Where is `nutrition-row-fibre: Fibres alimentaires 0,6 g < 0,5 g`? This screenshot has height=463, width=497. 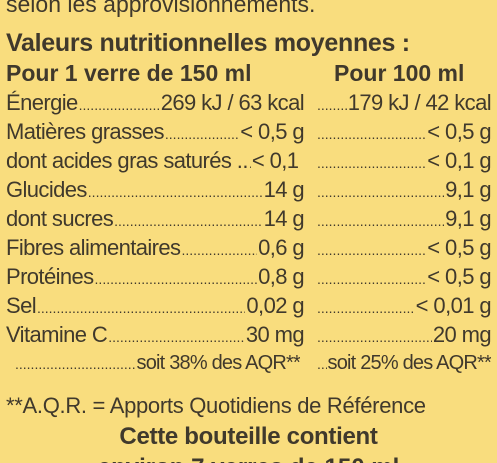
nutrition-row-fibre: Fibres alimentaires 0,6 g < 0,5 g is located at coordinates (248, 250).